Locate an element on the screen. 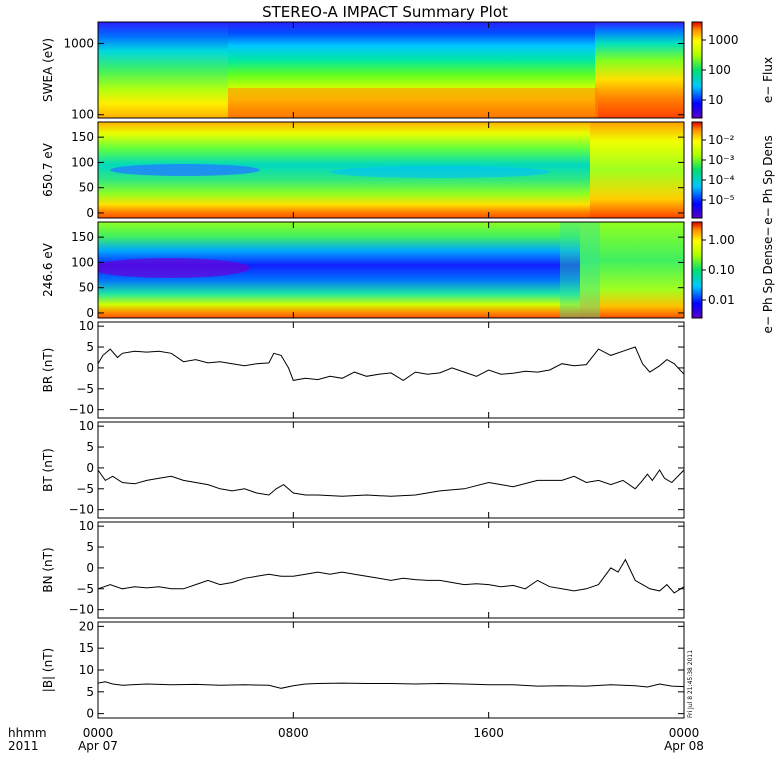  y-axis-label: BT (nT) is located at coordinates (48, 470).